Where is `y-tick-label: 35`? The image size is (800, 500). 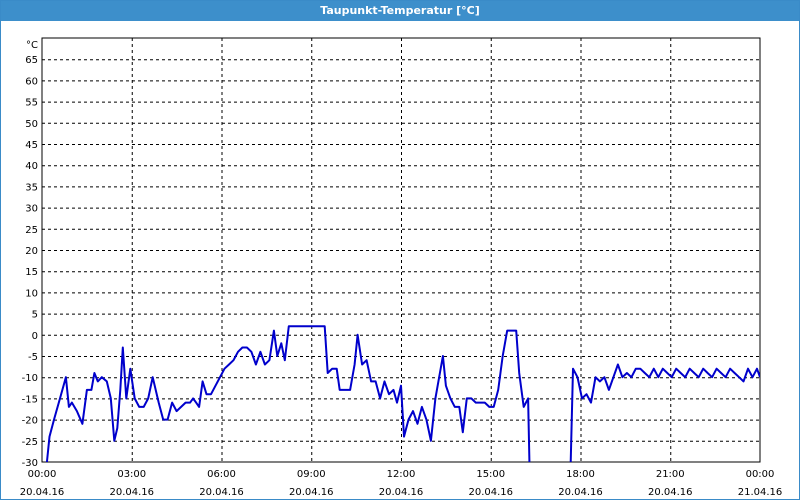 y-tick-label: 35 is located at coordinates (31, 187).